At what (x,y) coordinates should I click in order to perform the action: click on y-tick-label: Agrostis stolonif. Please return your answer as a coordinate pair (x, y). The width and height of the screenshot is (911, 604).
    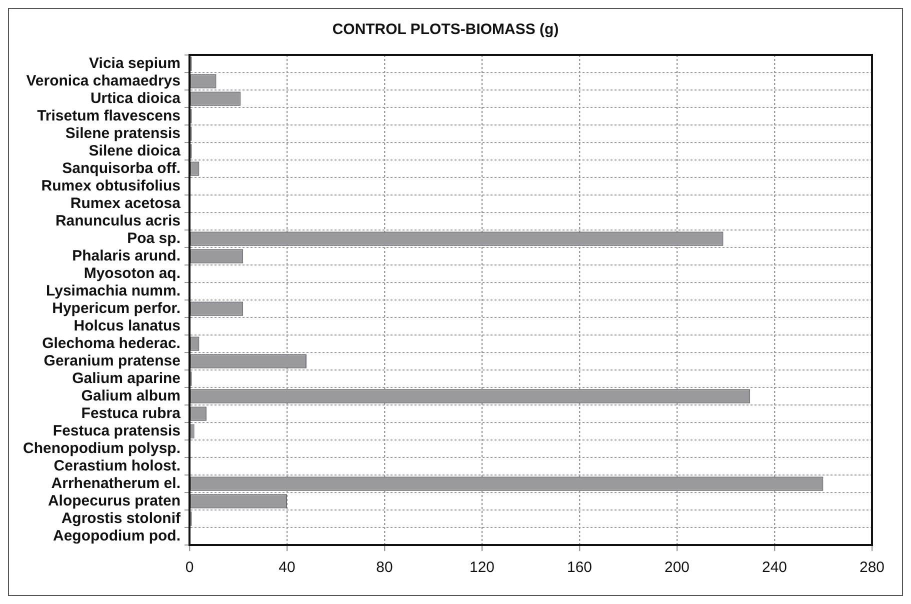
    Looking at the image, I should click on (121, 518).